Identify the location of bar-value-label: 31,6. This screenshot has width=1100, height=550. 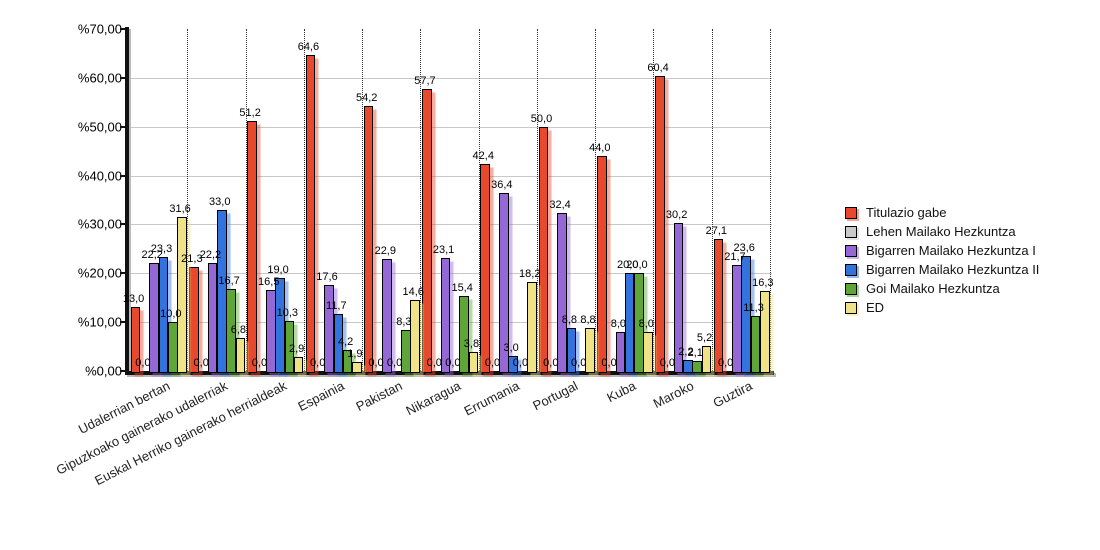
(180, 208).